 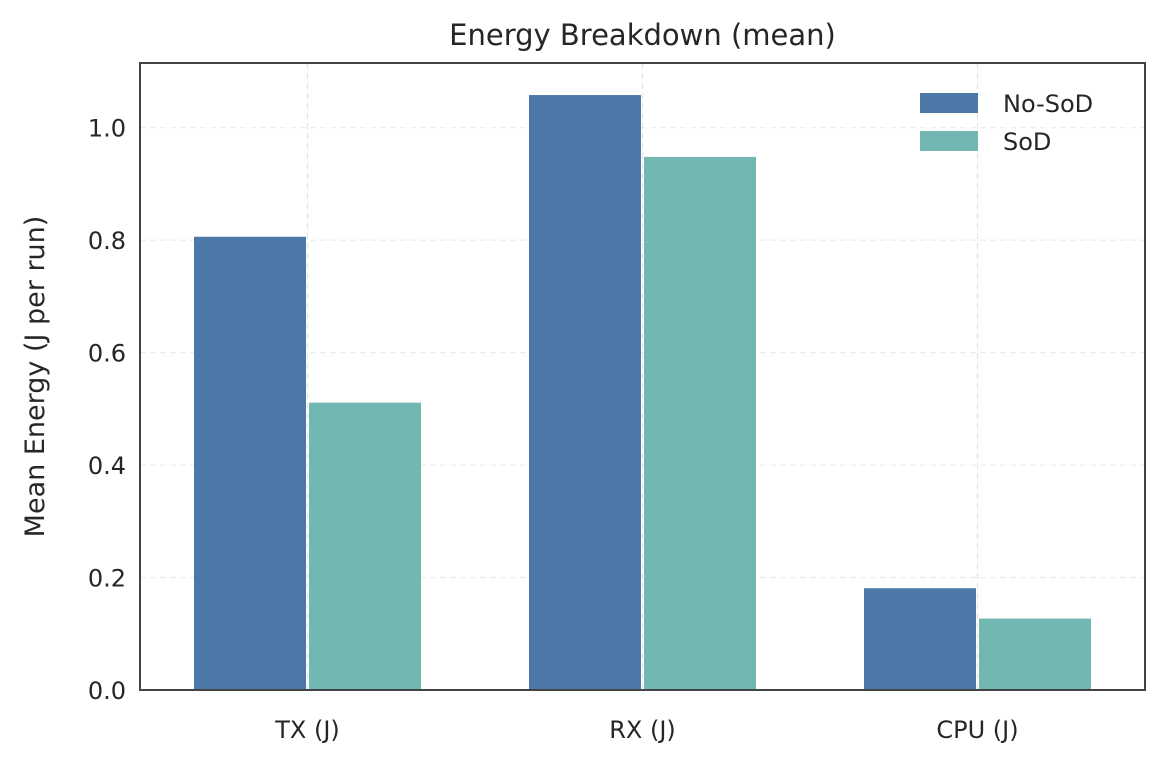 What do you see at coordinates (107, 466) in the screenshot?
I see `y-tick-label: 0.4` at bounding box center [107, 466].